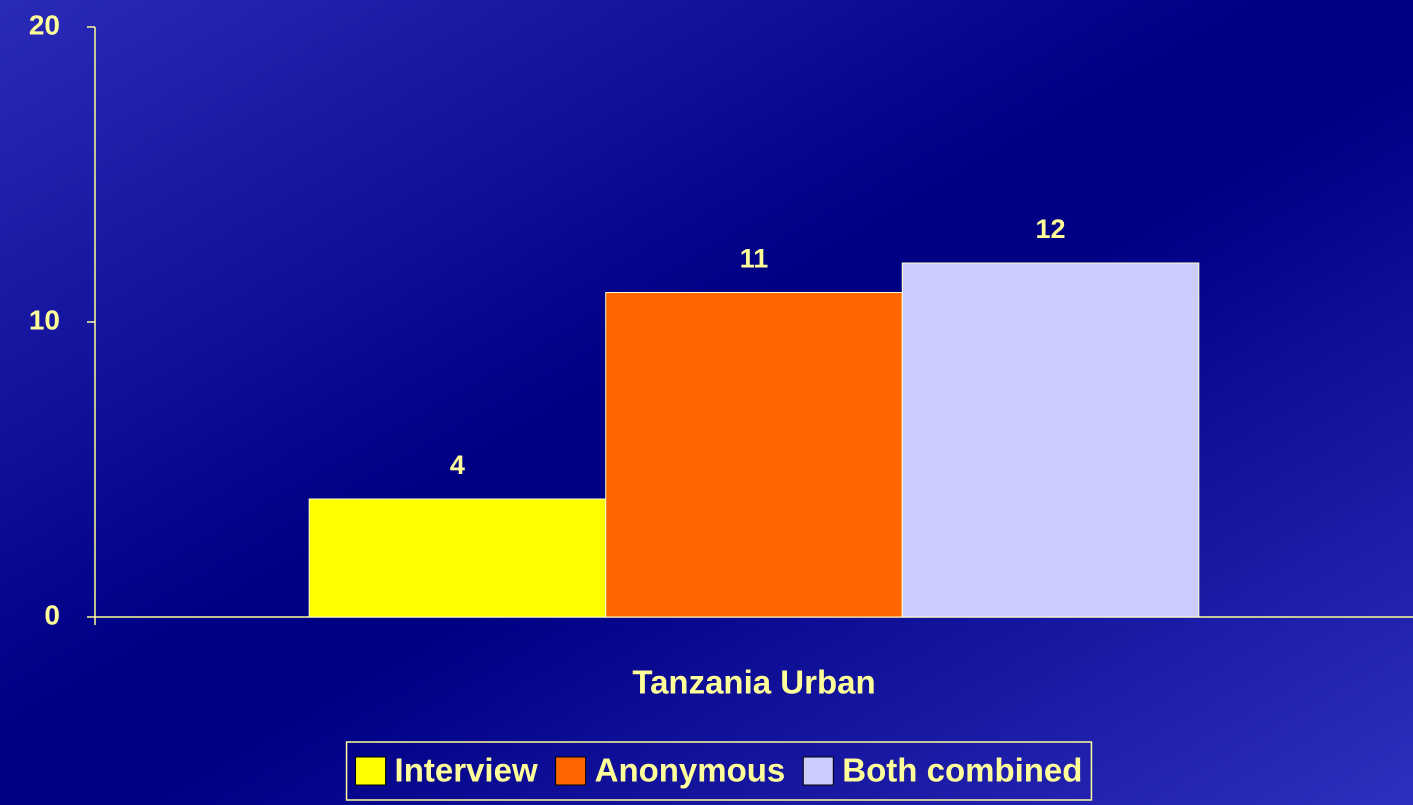 The height and width of the screenshot is (805, 1413). What do you see at coordinates (44, 319) in the screenshot?
I see `y-tick-label: 10` at bounding box center [44, 319].